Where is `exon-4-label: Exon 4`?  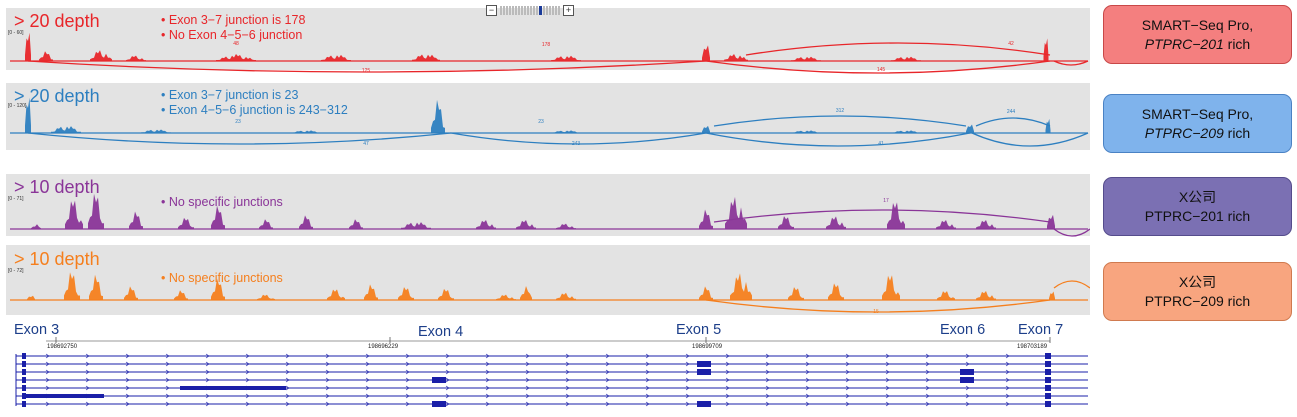 exon-4-label: Exon 4 is located at coordinates (441, 332).